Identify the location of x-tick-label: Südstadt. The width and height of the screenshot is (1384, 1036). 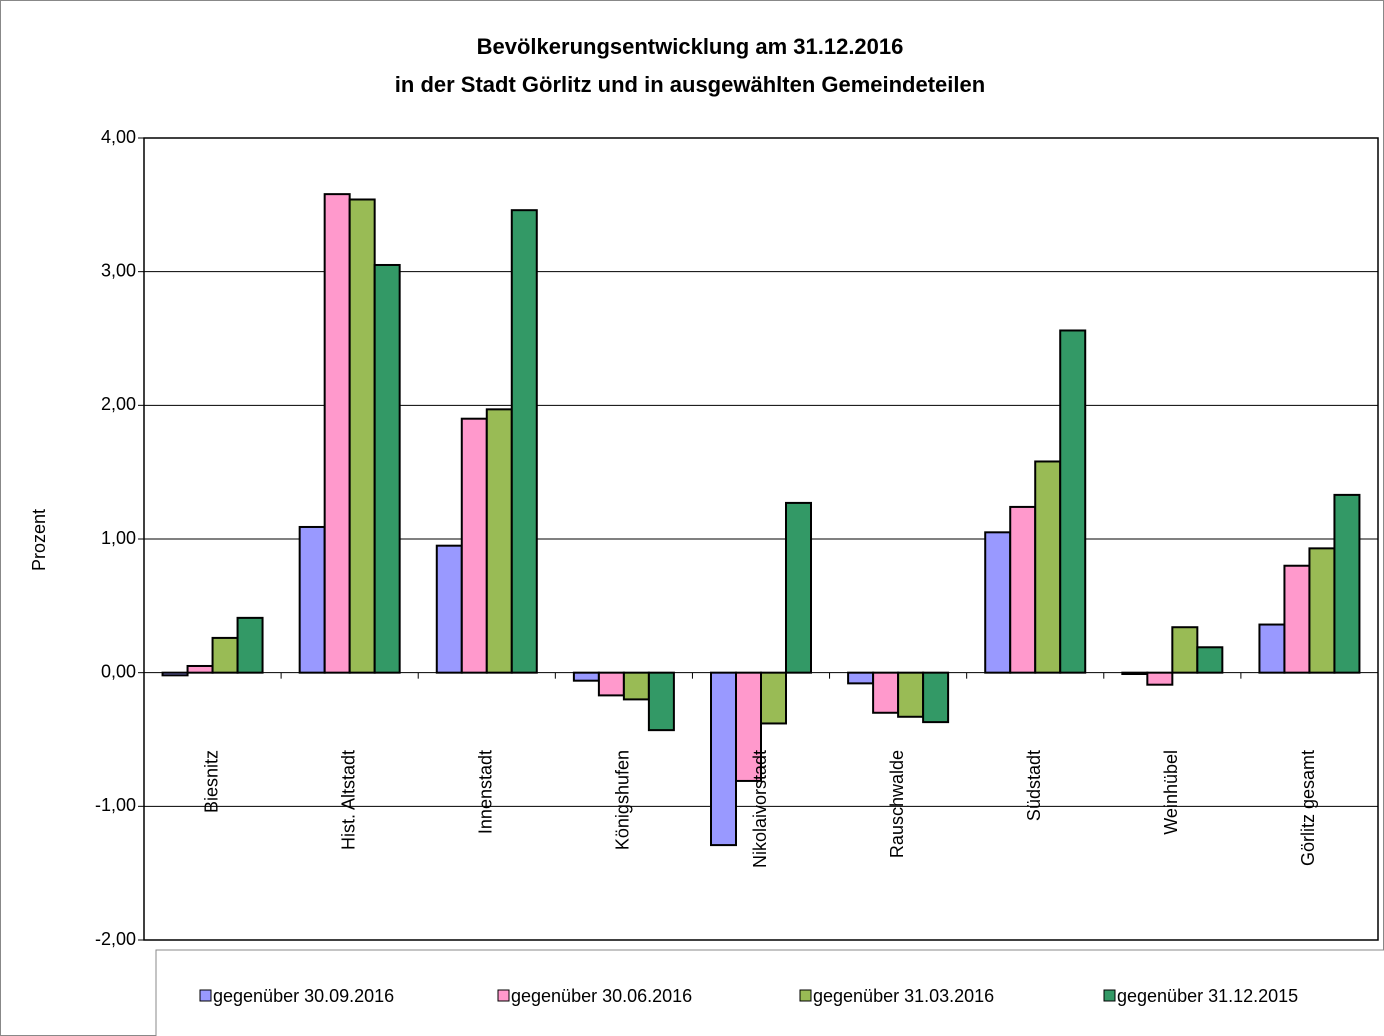
(1034, 785).